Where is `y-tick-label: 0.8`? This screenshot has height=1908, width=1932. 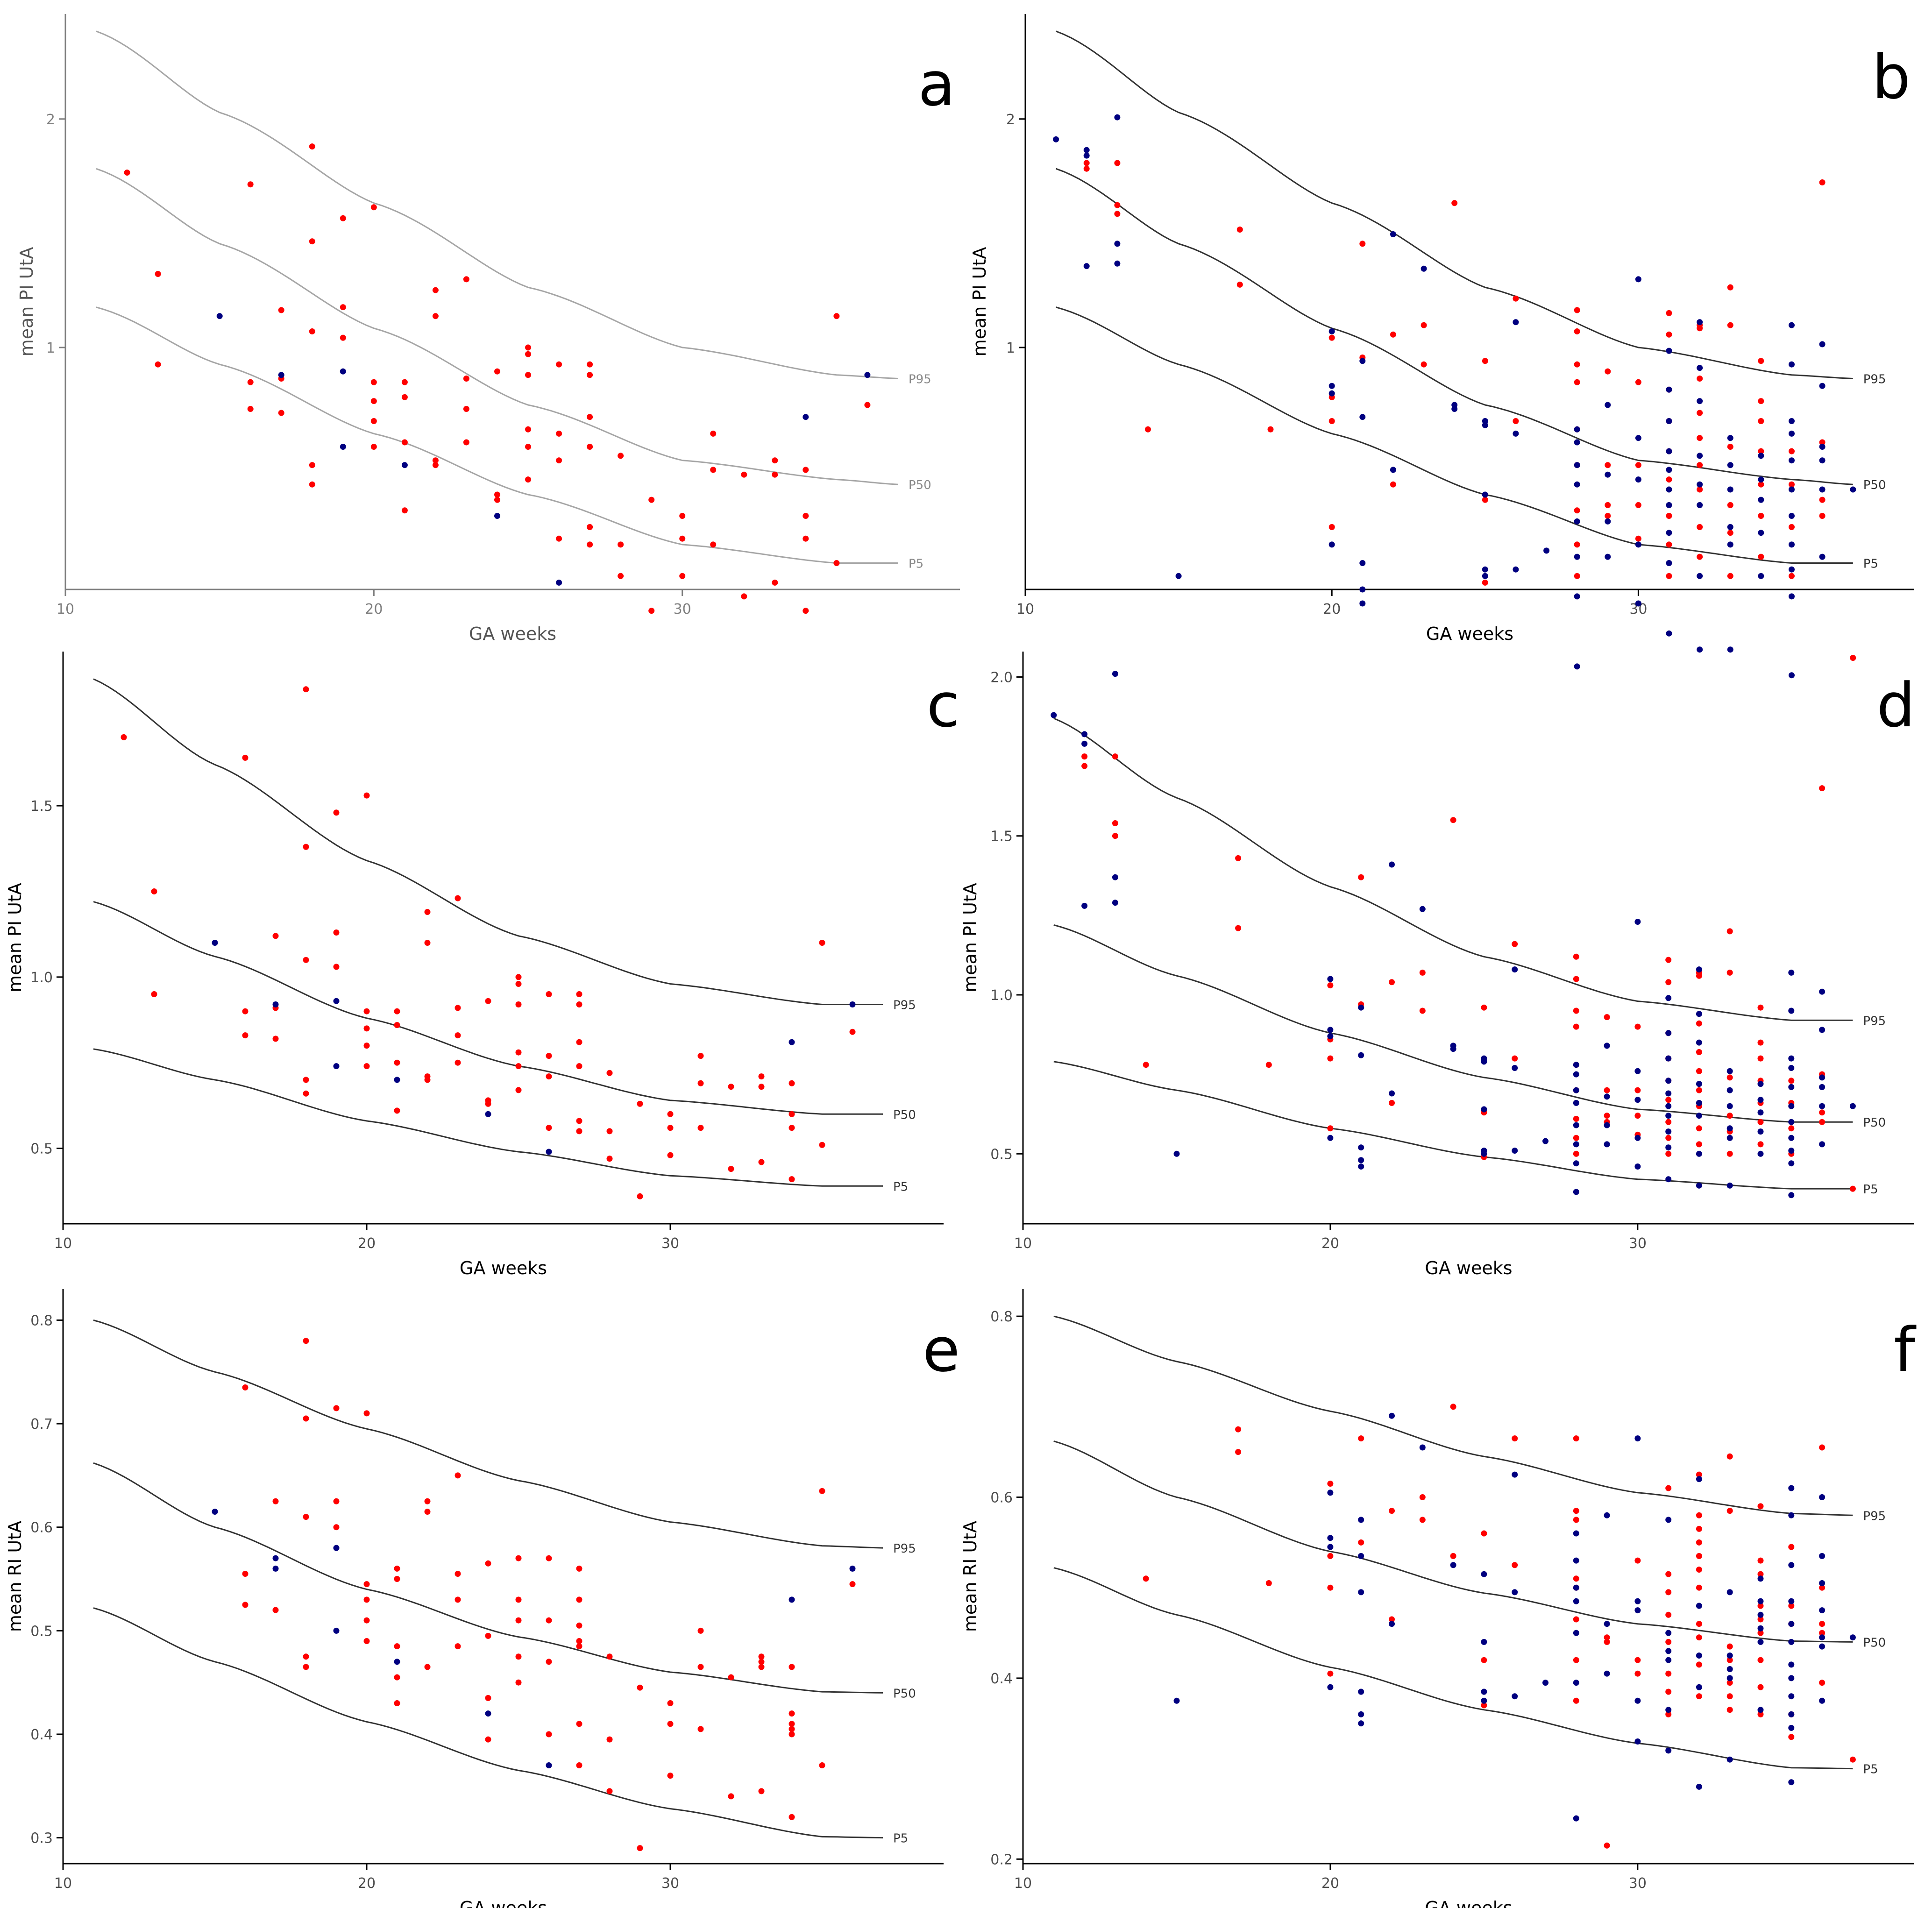
y-tick-label: 0.8 is located at coordinates (1001, 1317).